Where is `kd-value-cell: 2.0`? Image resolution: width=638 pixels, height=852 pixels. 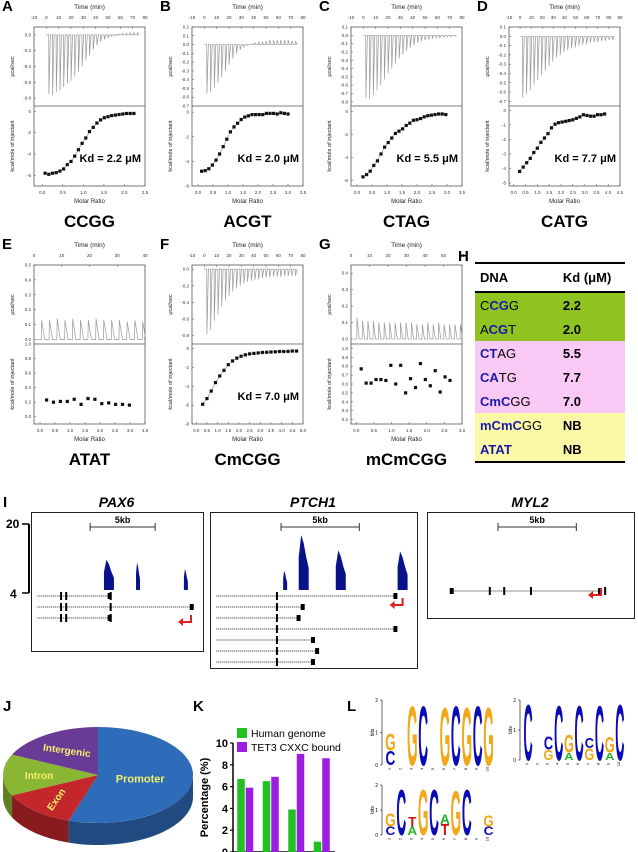
kd-value-cell: 2.0 is located at coordinates (571, 329).